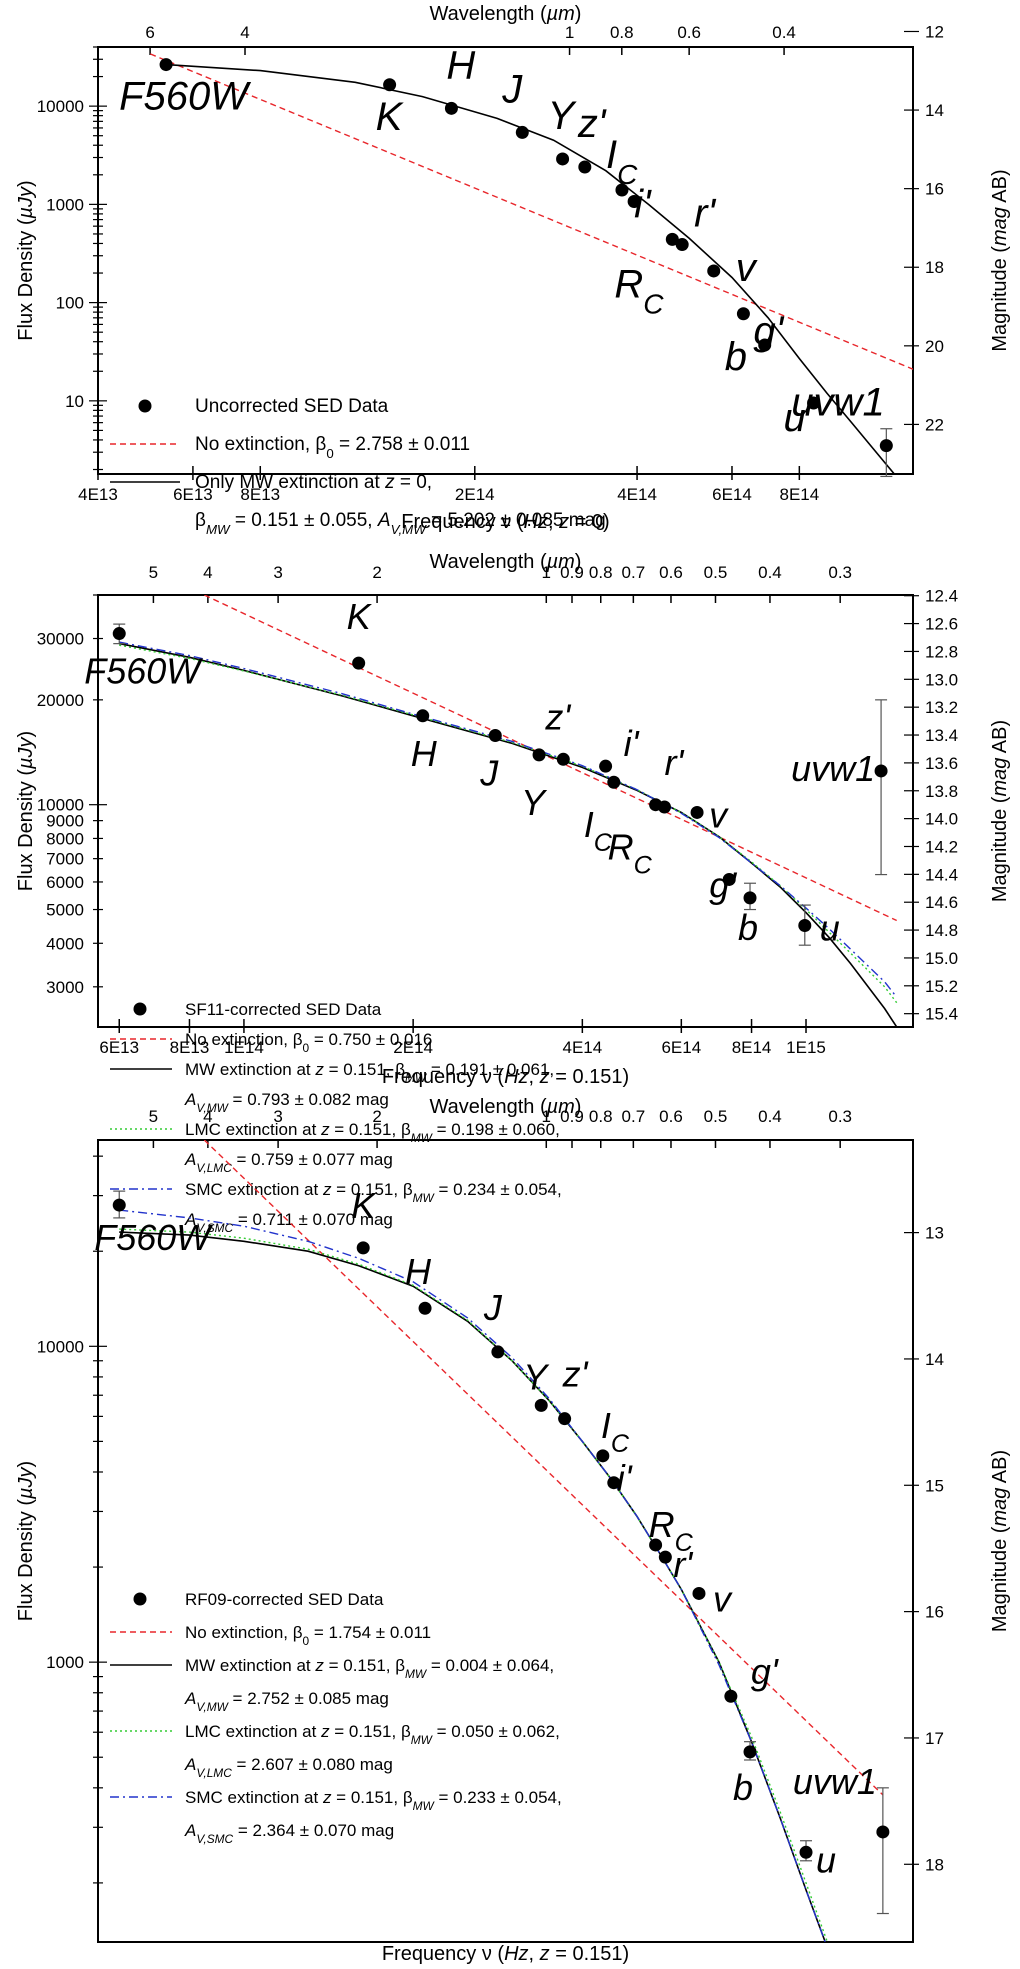  What do you see at coordinates (934, 1612) in the screenshot?
I see `mag-tick-label: 16` at bounding box center [934, 1612].